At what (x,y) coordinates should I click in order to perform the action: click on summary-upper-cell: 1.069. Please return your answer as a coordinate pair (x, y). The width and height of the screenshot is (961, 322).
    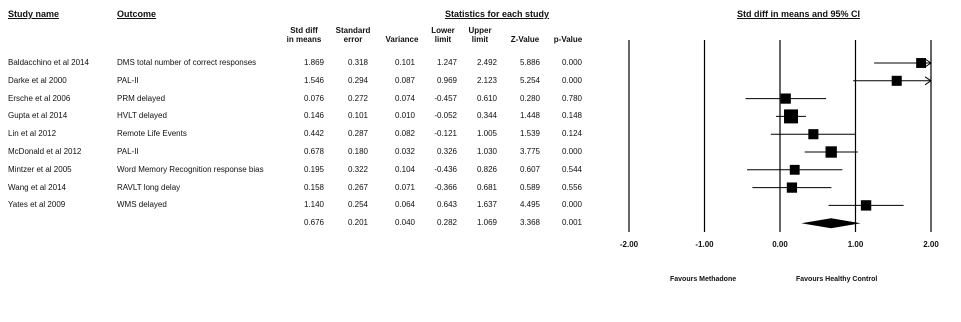
    Looking at the image, I should click on (486, 223).